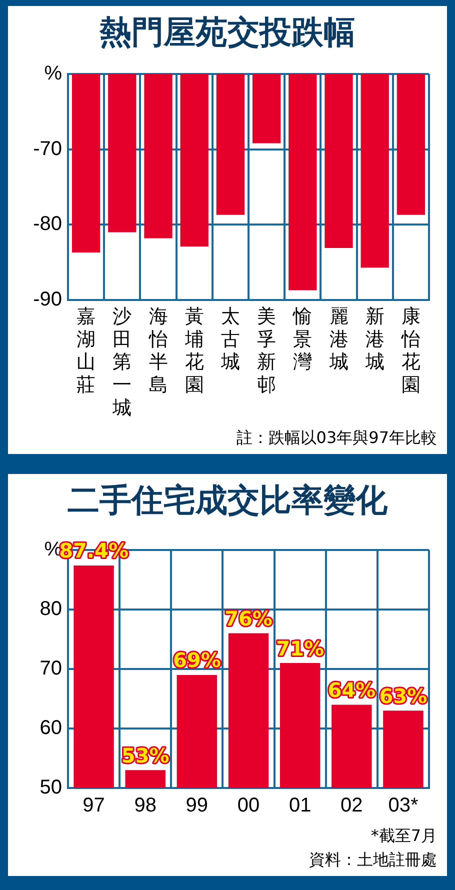 The width and height of the screenshot is (455, 890). What do you see at coordinates (248, 805) in the screenshot?
I see `x-tick-label: 00` at bounding box center [248, 805].